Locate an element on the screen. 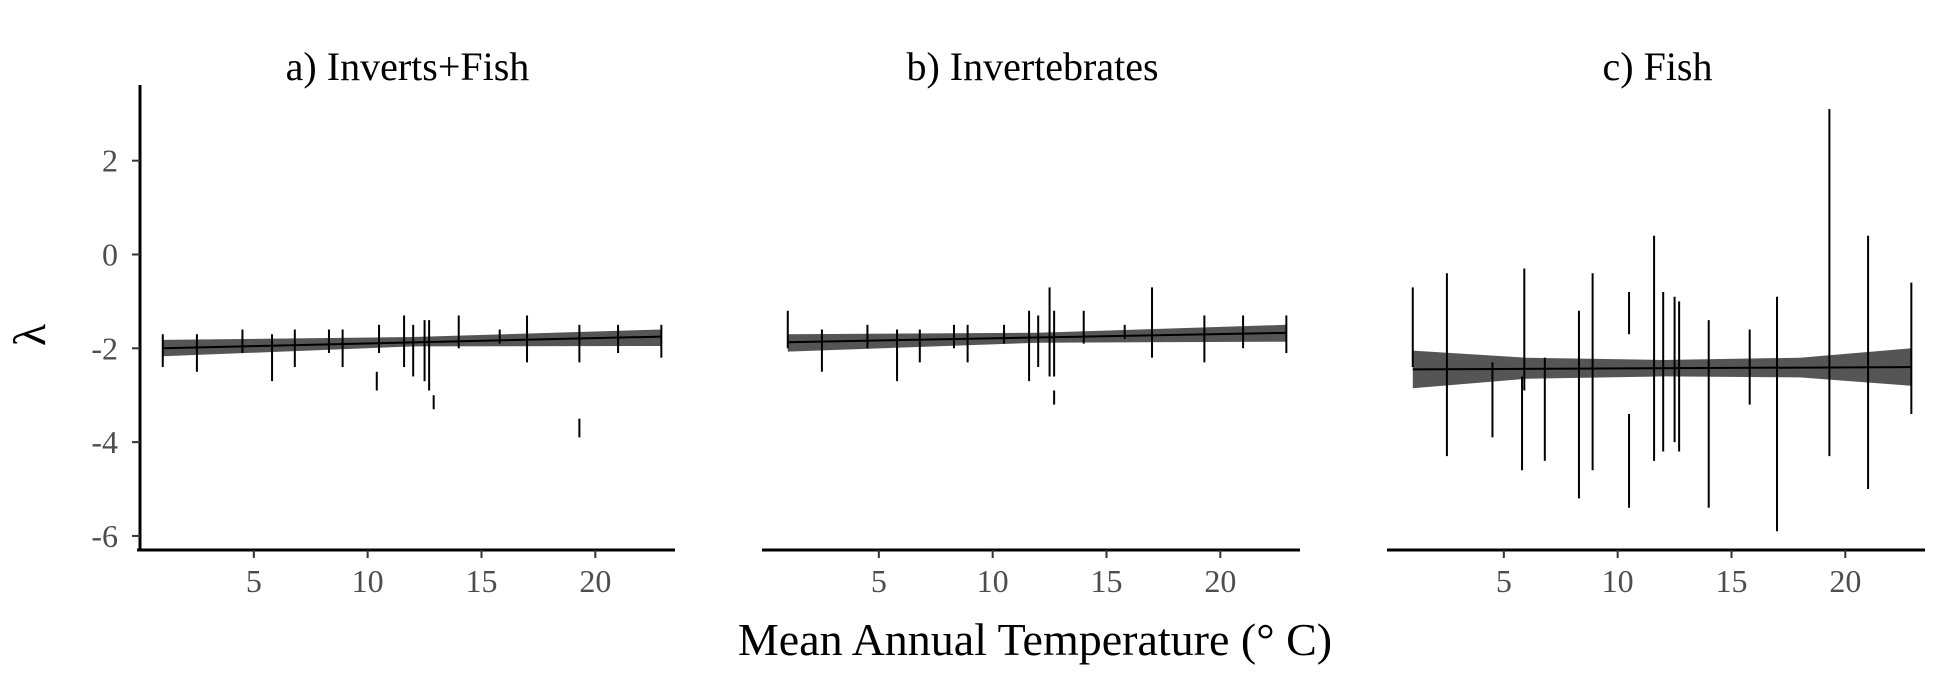 The height and width of the screenshot is (690, 1950). panel-title: b) Invertebrates is located at coordinates (1032, 66).